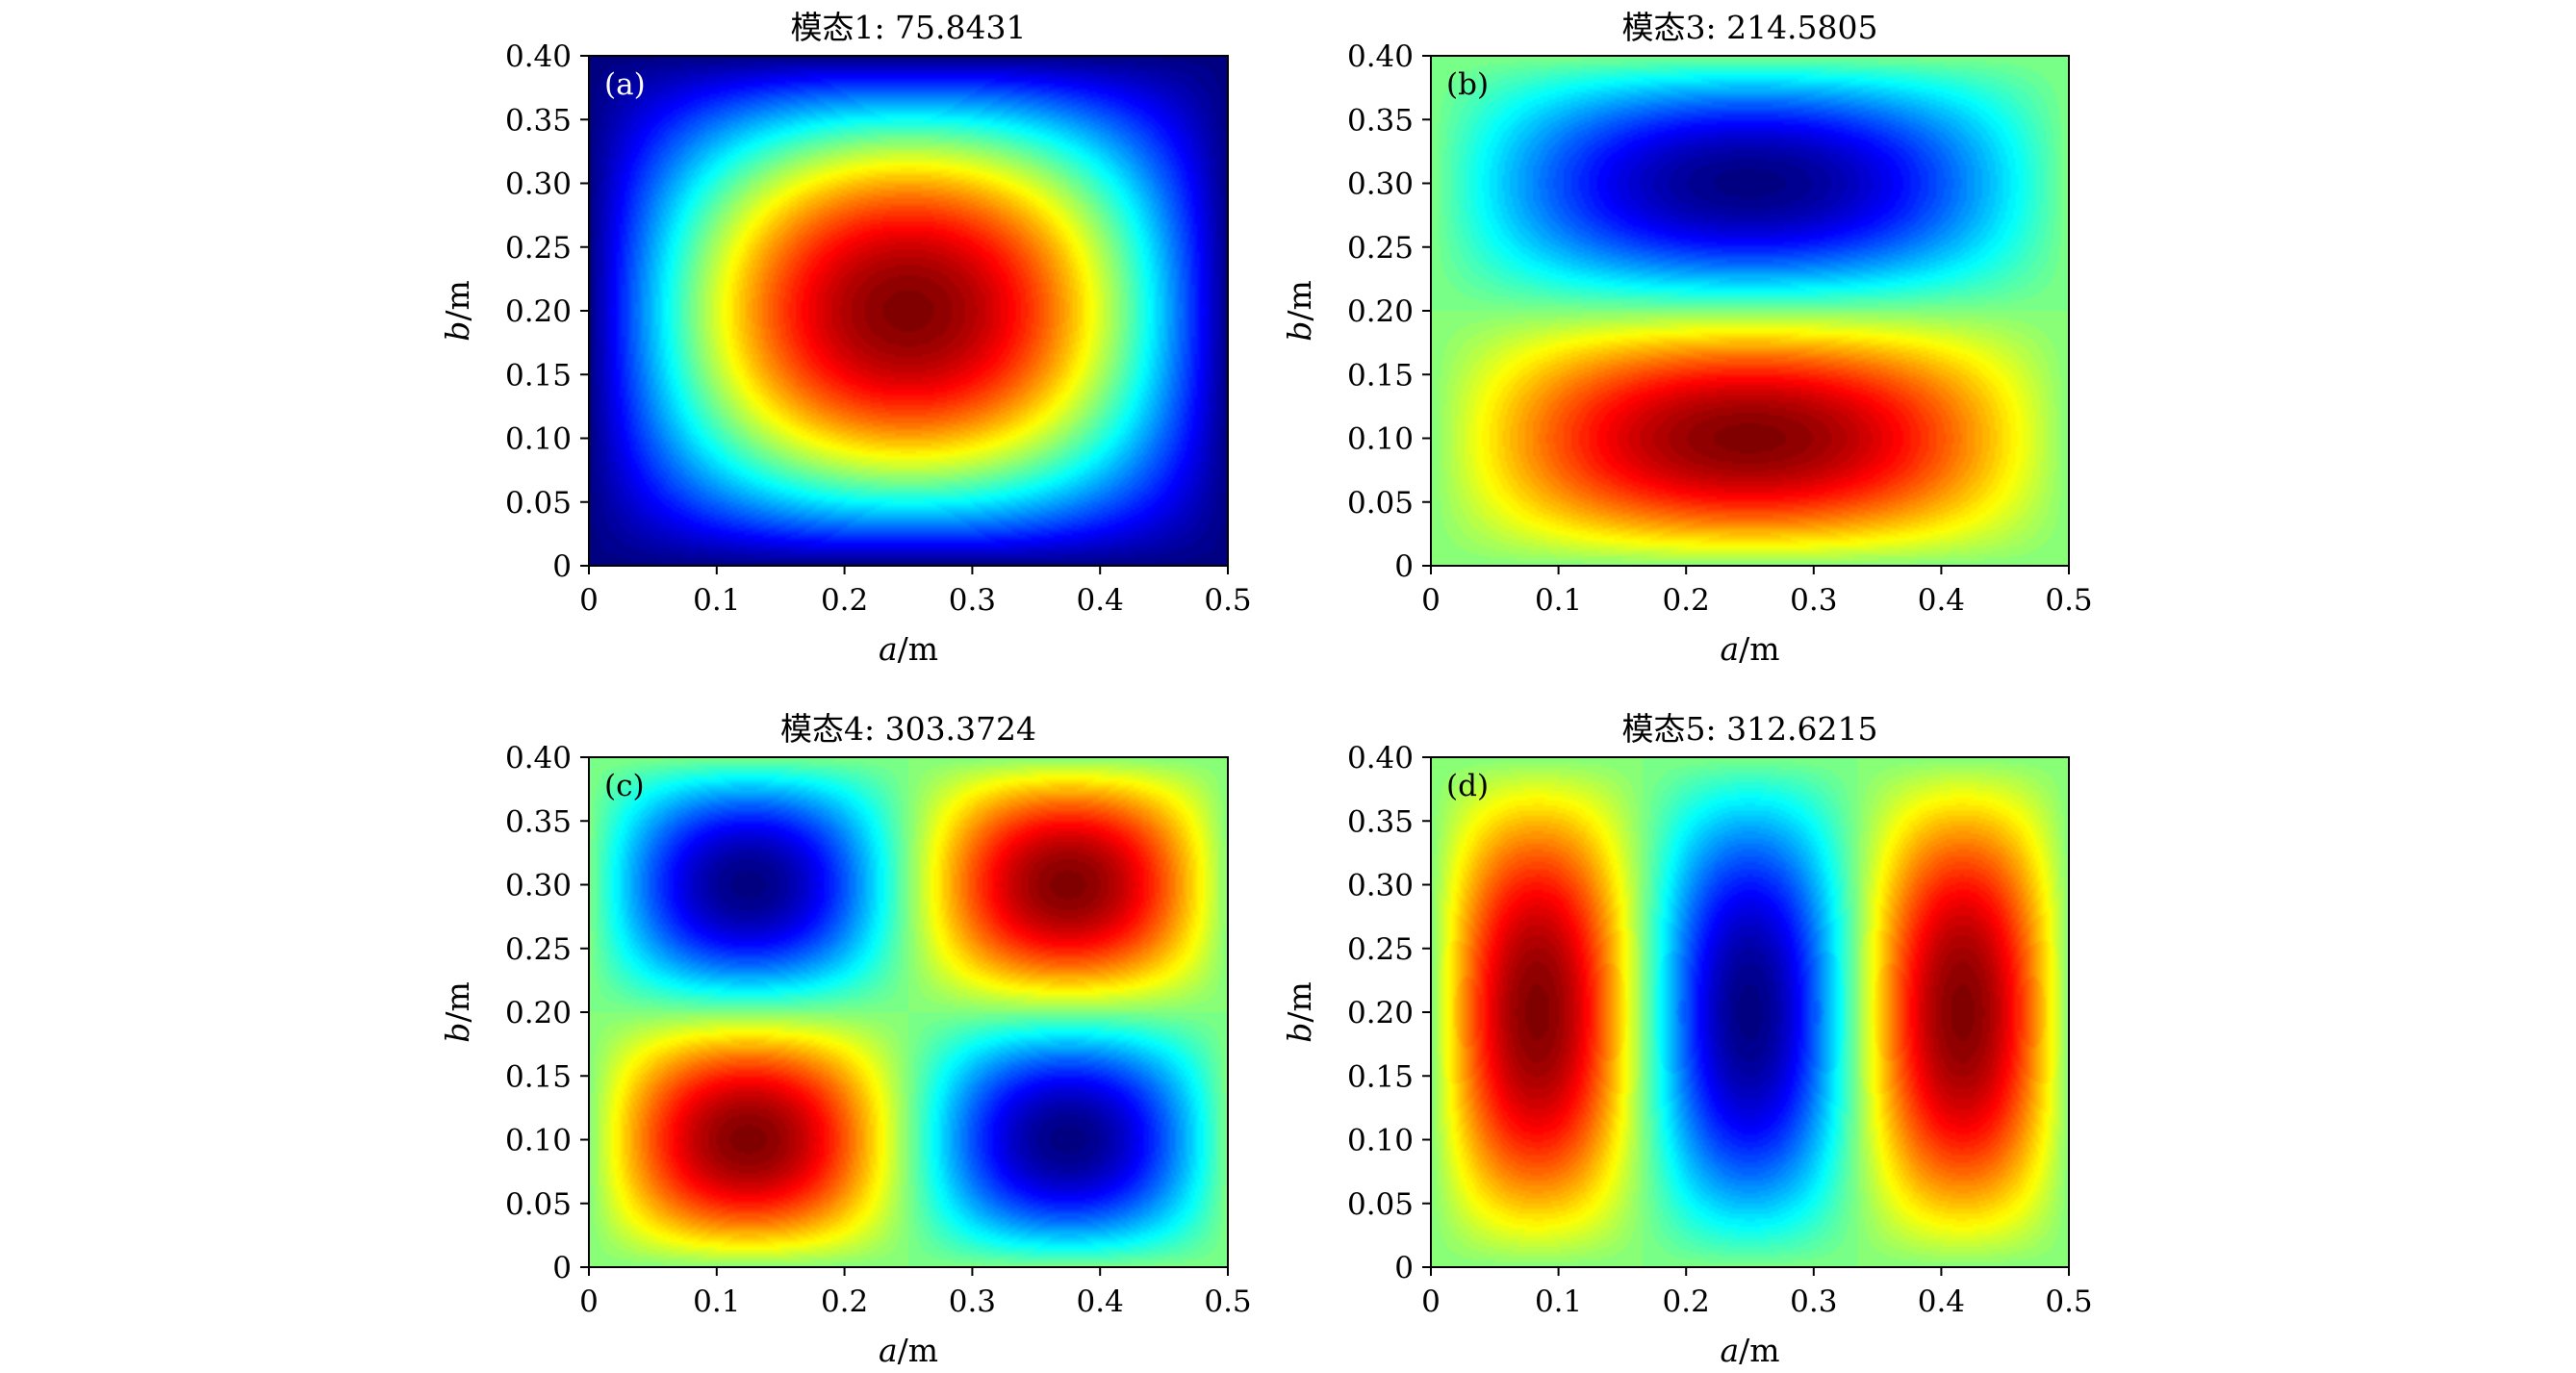 This screenshot has height=1373, width=2576. What do you see at coordinates (1467, 786) in the screenshot?
I see `panel-tag: (d)` at bounding box center [1467, 786].